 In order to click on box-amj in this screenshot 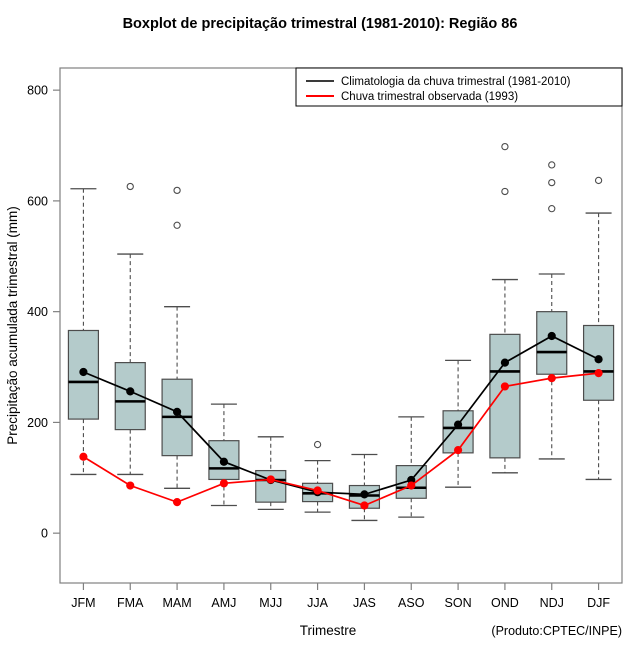, I will do `click(224, 460)`.